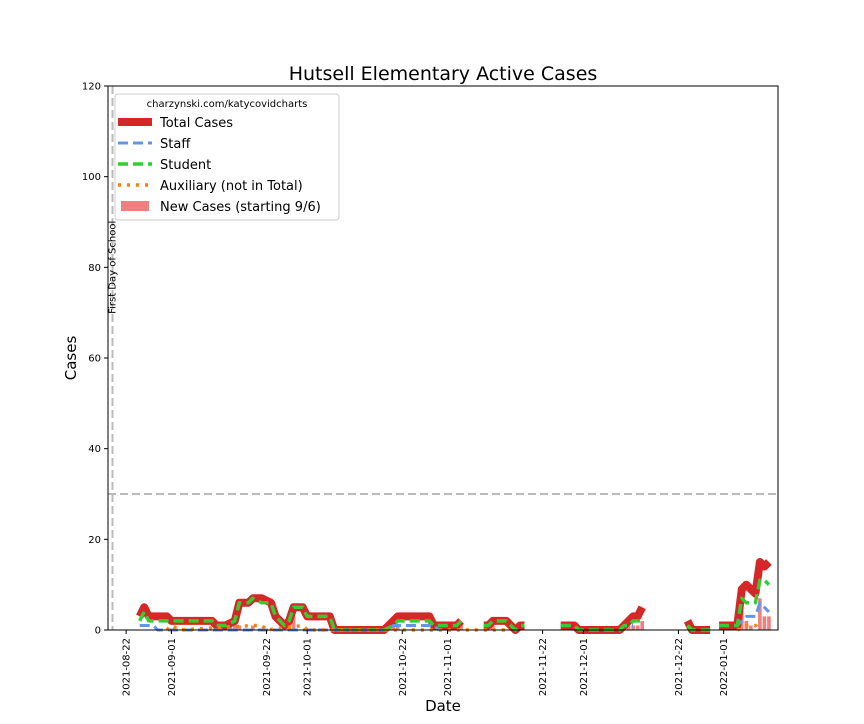 This screenshot has width=864, height=724. What do you see at coordinates (175, 144) in the screenshot?
I see `legend-label: Staff` at bounding box center [175, 144].